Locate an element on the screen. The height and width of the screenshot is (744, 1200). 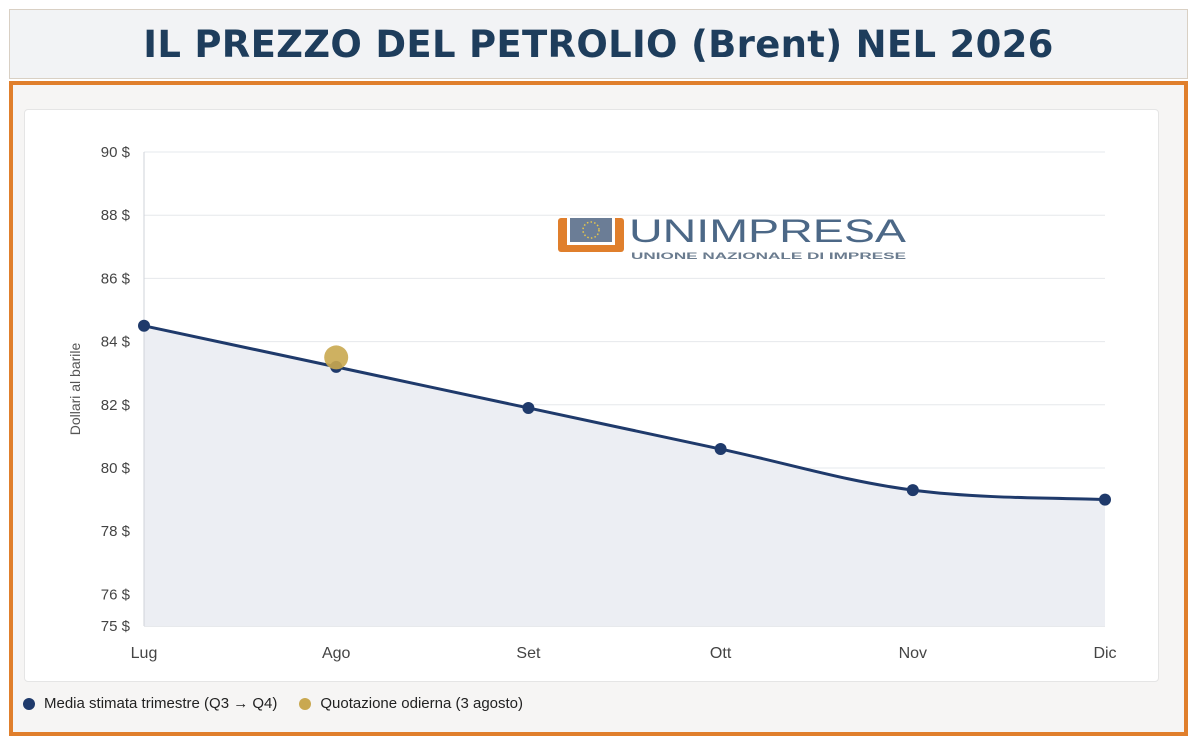
legend-item-average: Media stimata trimestre (Q3 → Q4) is located at coordinates (150, 703).